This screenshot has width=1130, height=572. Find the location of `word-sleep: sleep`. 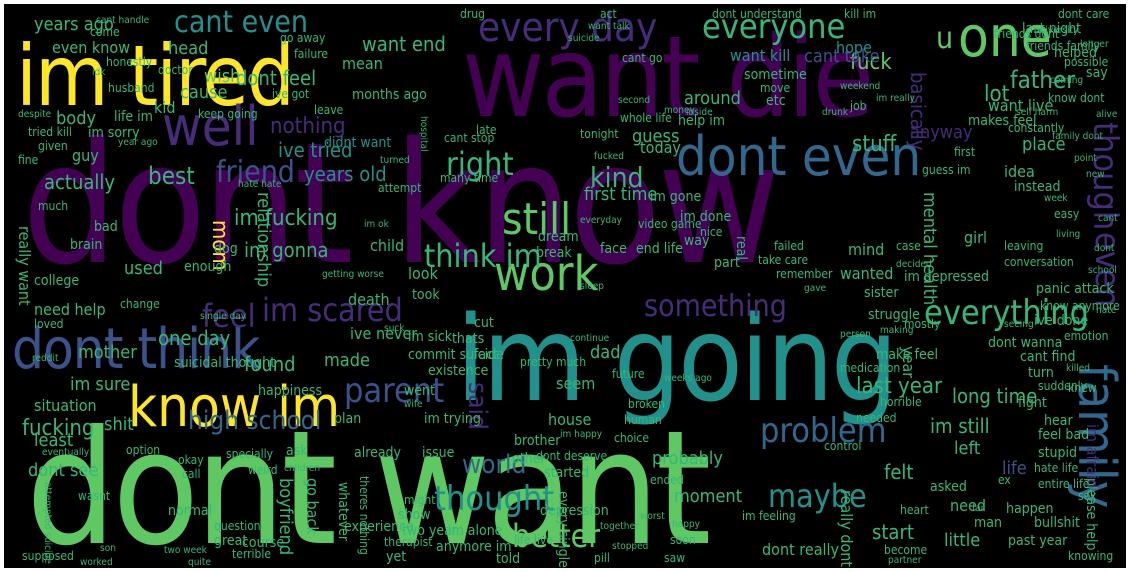

word-sleep: sleep is located at coordinates (592, 286).